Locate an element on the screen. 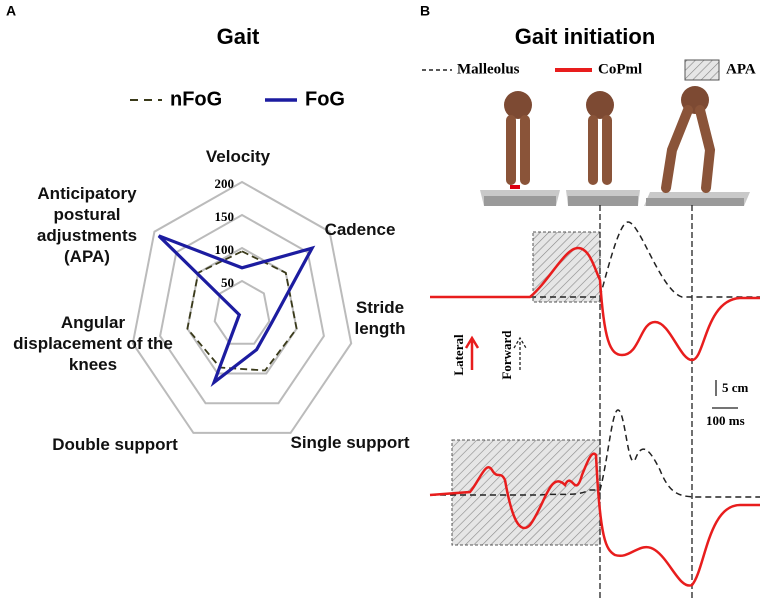 Image resolution: width=763 pixels, height=600 pixels. axis-label: Stride length is located at coordinates (380, 318).